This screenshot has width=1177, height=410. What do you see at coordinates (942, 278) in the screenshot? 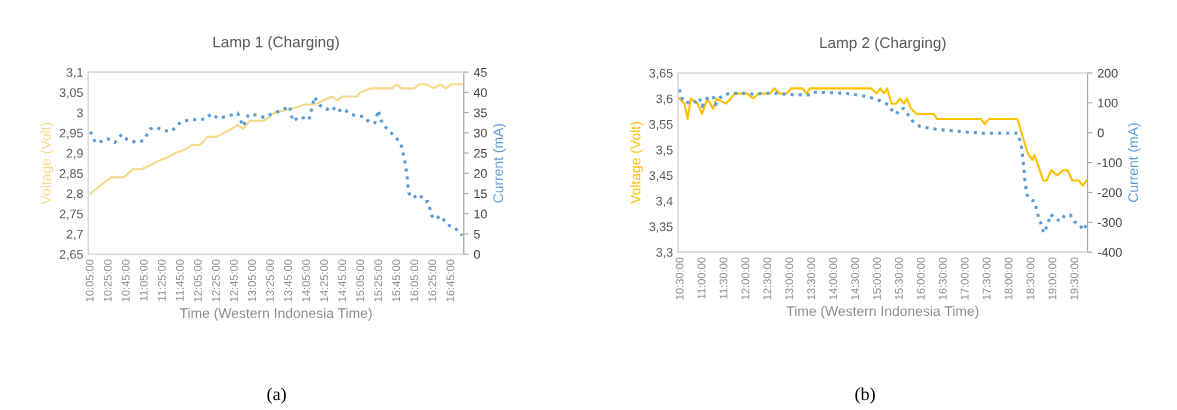
I see `x-tick-label: 16:30:00` at bounding box center [942, 278].